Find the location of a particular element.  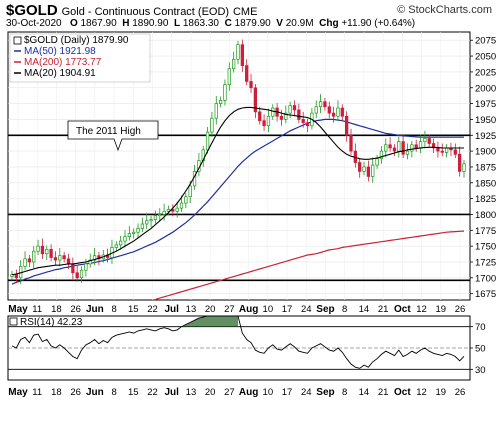

x-tick-label: 26 is located at coordinates (75, 309).